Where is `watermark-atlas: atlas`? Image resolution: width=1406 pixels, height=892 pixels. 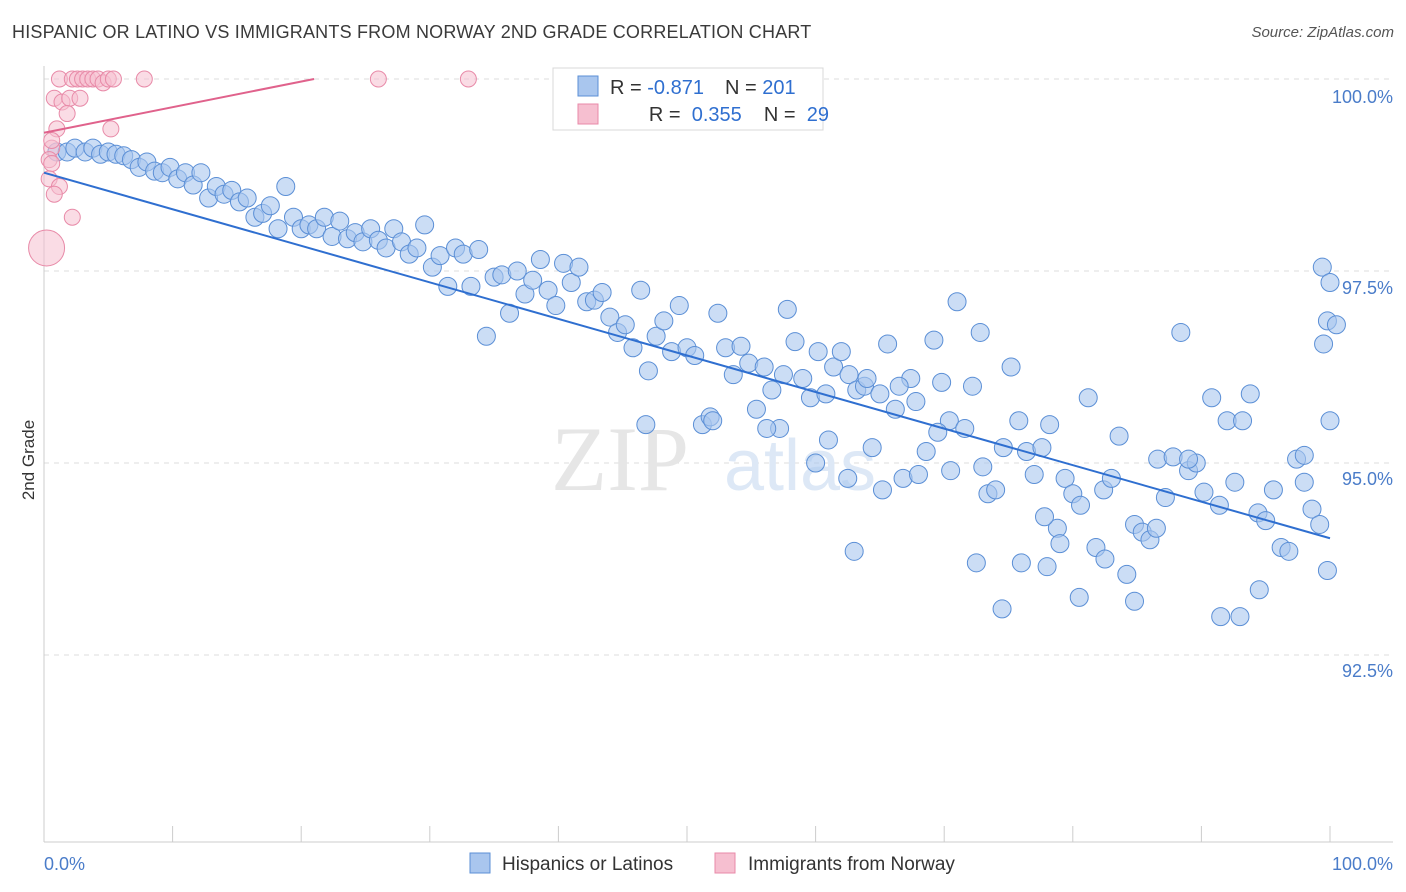
watermark-atlas: atlas is located at coordinates (800, 466).